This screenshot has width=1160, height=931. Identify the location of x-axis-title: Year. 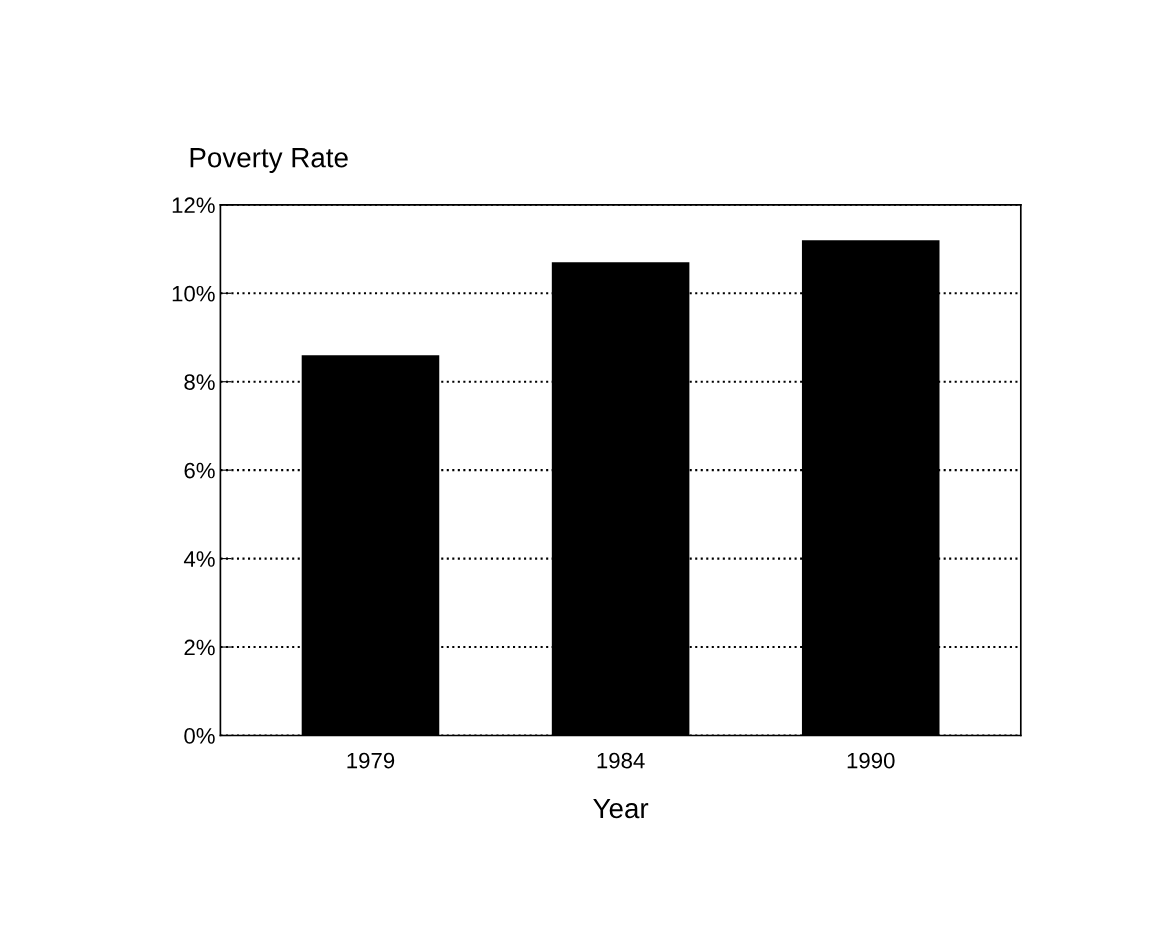
(621, 808).